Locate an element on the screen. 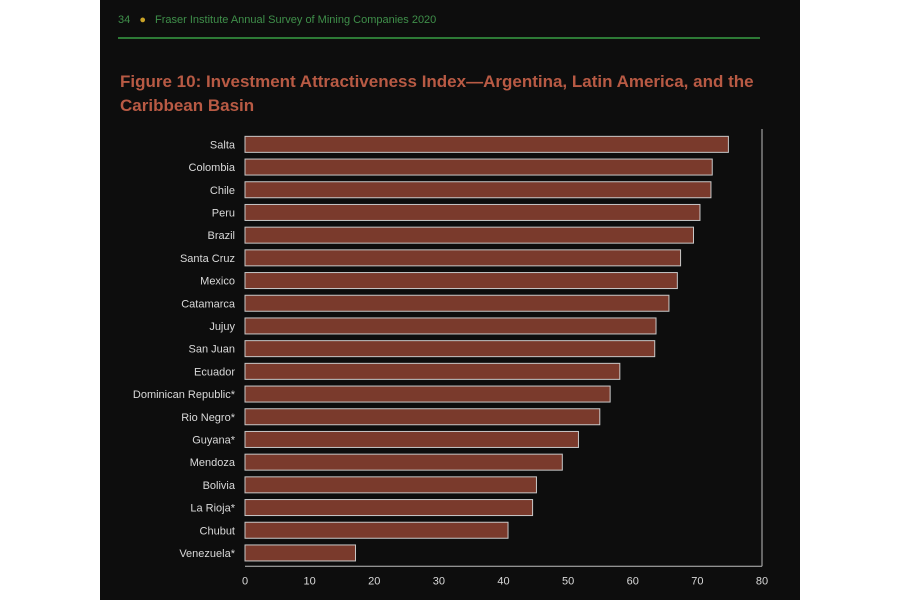 This screenshot has height=600, width=900. category-label: Mexico is located at coordinates (217, 282).